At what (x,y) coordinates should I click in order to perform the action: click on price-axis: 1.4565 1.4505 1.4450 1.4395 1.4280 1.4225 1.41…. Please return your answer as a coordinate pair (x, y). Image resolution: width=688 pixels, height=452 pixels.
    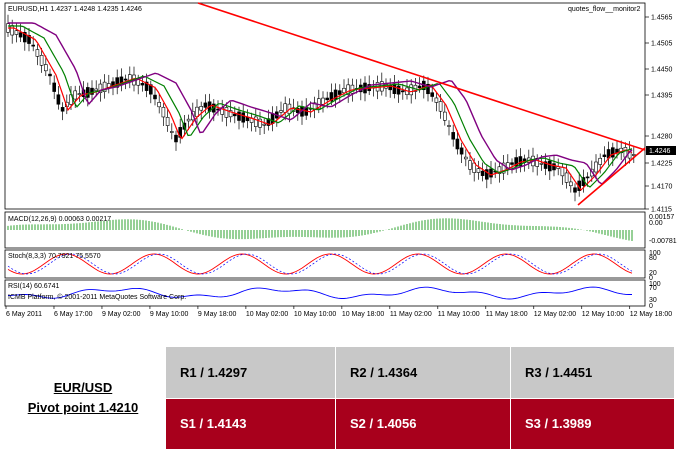
    Looking at the image, I should click on (661, 162).